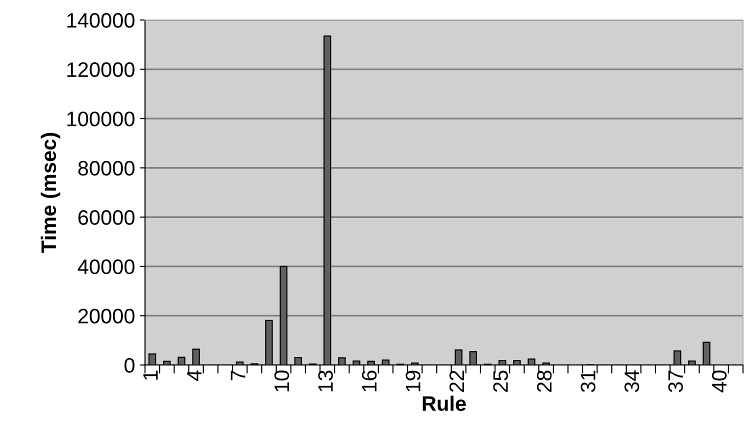 The width and height of the screenshot is (745, 445). I want to click on x-tick-label: 34, so click(632, 381).